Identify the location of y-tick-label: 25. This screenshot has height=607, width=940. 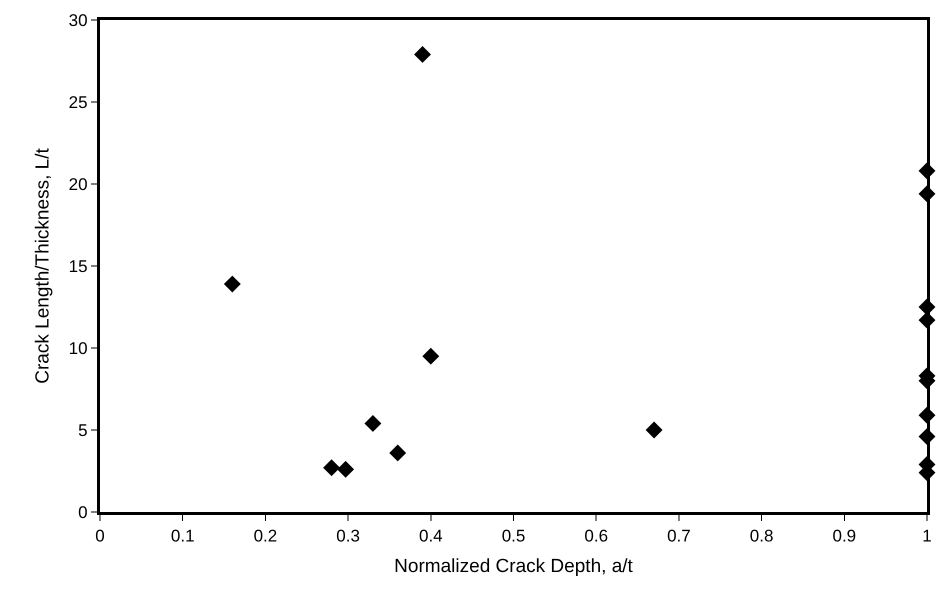
(78, 102).